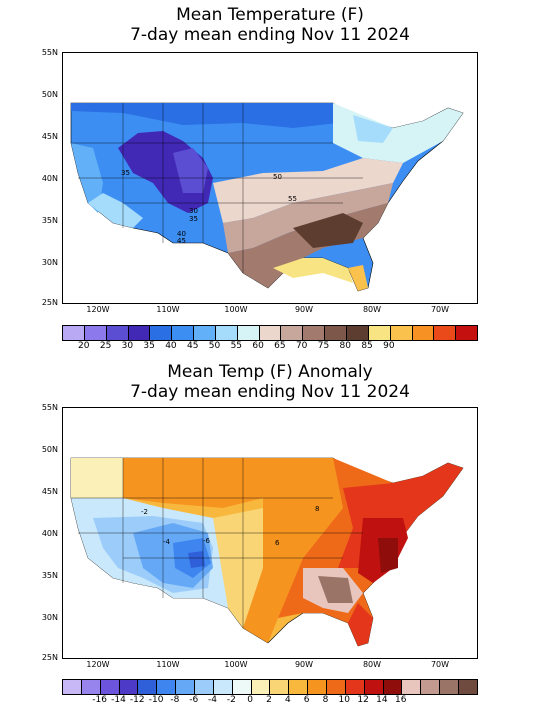 The image size is (540, 709). What do you see at coordinates (367, 346) in the screenshot?
I see `colorbar-label: 85` at bounding box center [367, 346].